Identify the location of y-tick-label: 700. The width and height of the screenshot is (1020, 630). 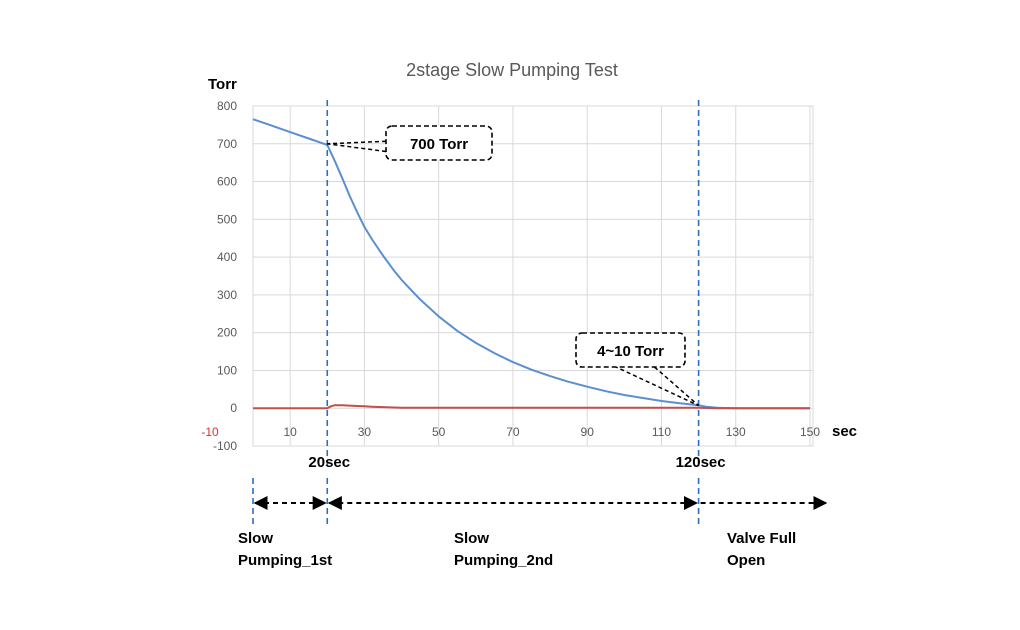
(227, 144).